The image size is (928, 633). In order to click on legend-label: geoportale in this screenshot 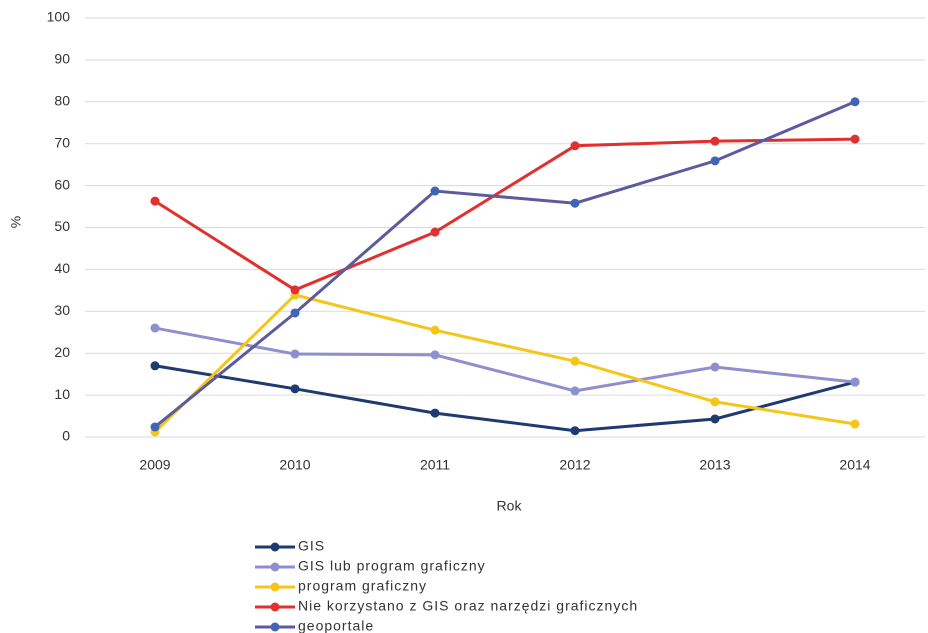, I will do `click(336, 625)`.